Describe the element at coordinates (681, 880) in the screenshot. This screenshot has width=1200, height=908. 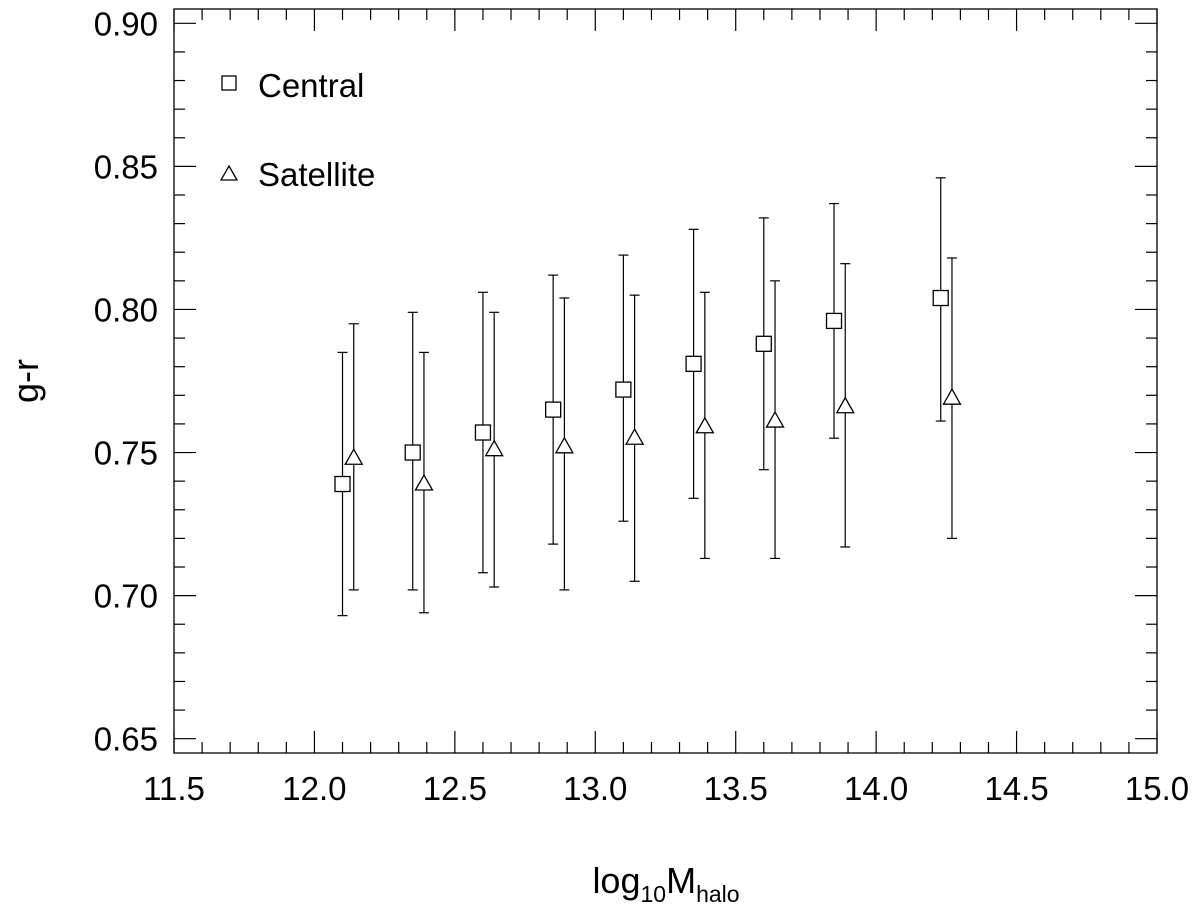
I see `x-axis-label-m: M` at that location.